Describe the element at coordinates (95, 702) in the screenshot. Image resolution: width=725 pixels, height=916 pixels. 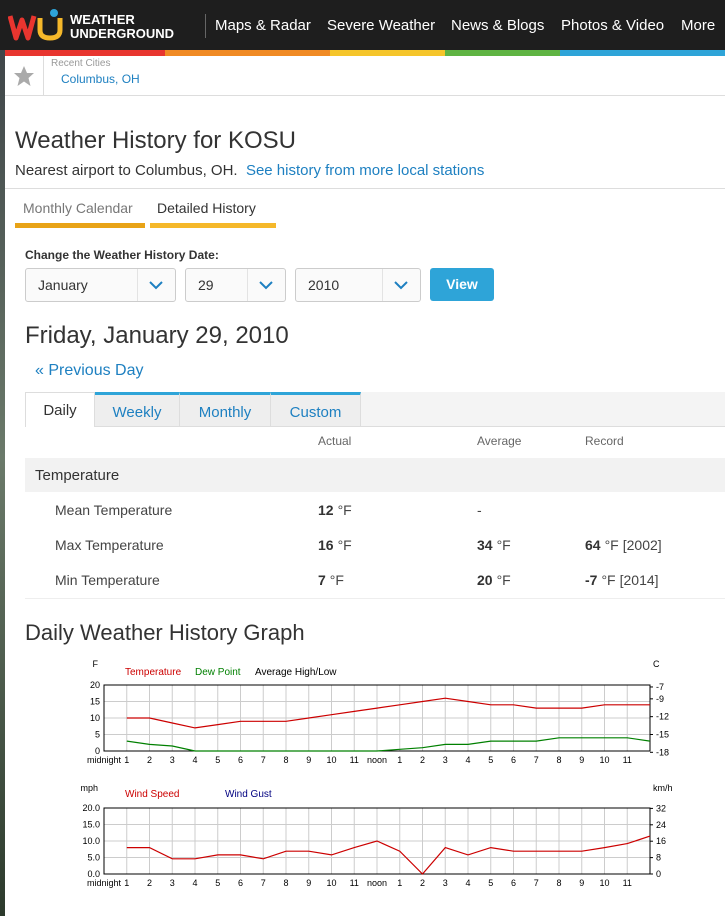
I see `y-tick-label: 15` at that location.